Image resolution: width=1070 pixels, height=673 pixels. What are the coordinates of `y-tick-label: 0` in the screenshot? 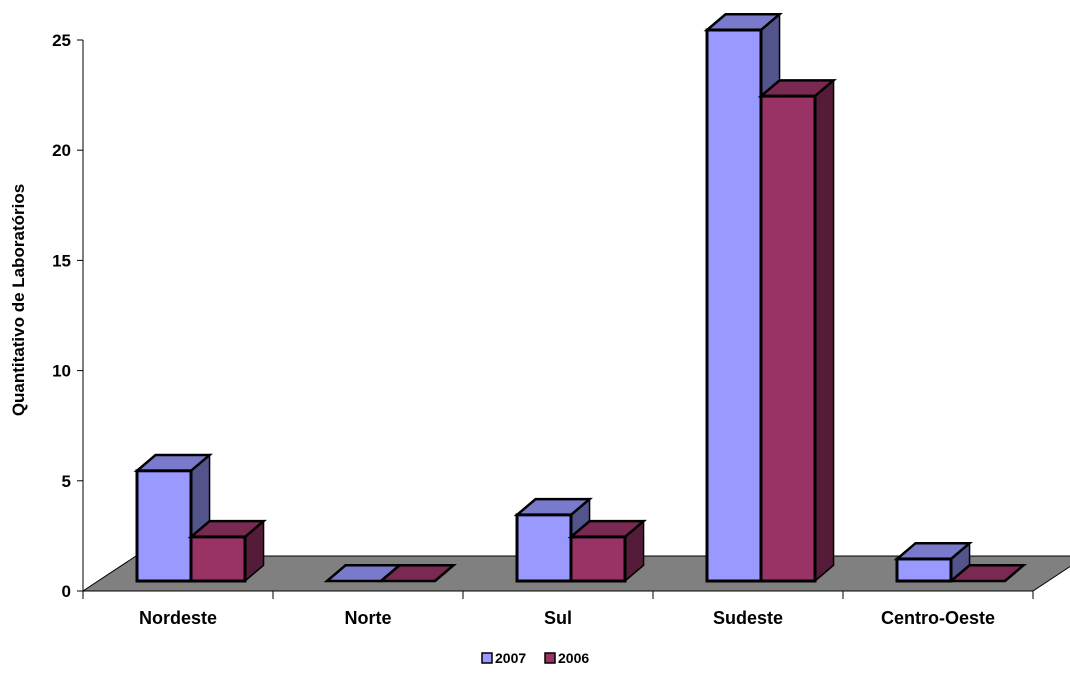 It's located at (66, 591).